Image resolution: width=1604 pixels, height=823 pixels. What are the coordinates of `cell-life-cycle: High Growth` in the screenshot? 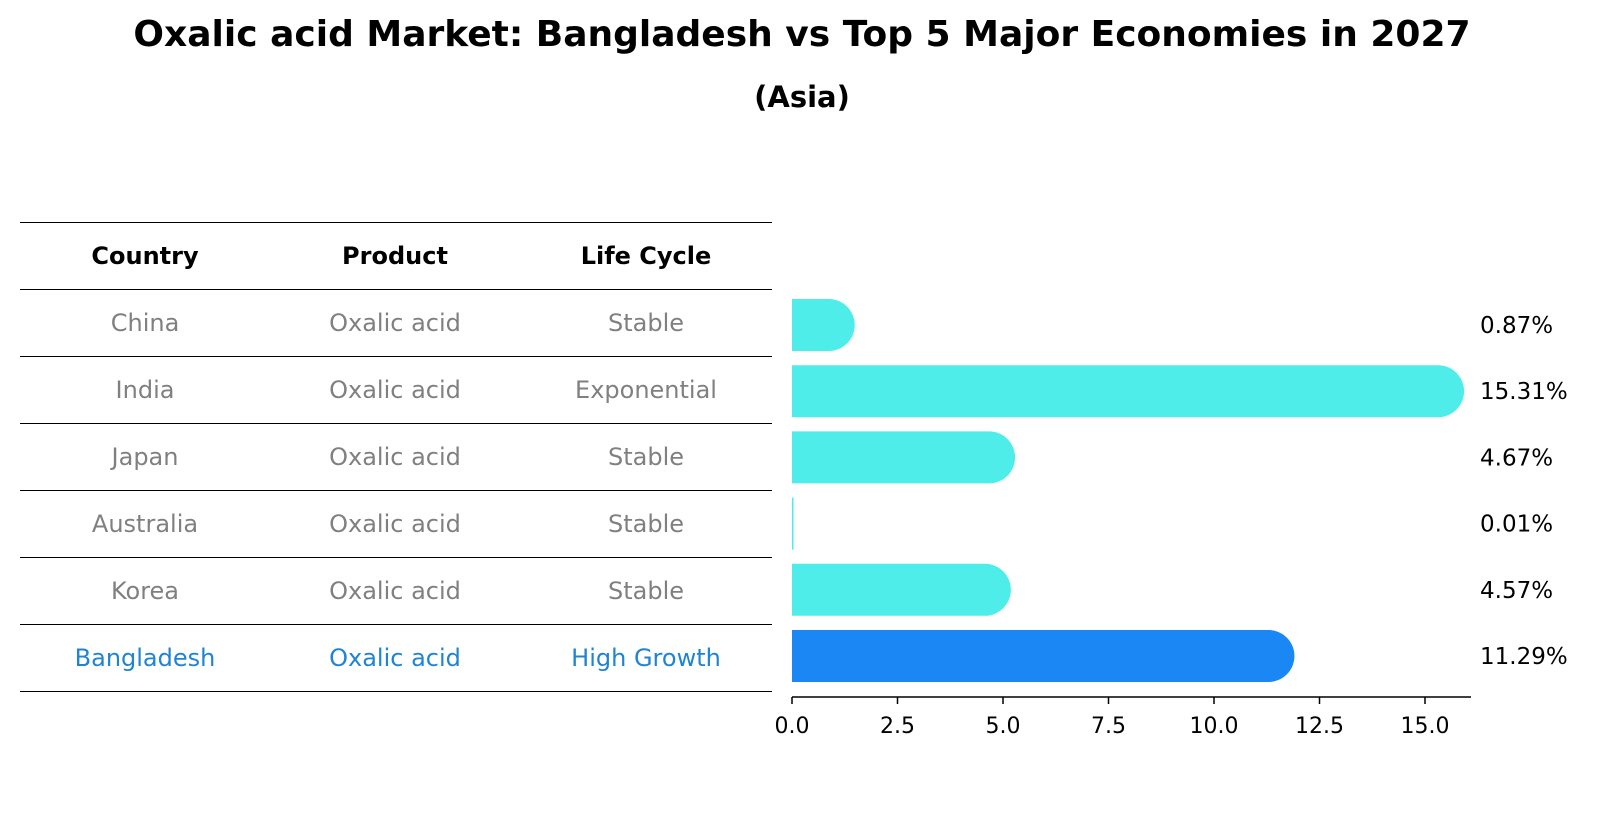 It's located at (646, 658).